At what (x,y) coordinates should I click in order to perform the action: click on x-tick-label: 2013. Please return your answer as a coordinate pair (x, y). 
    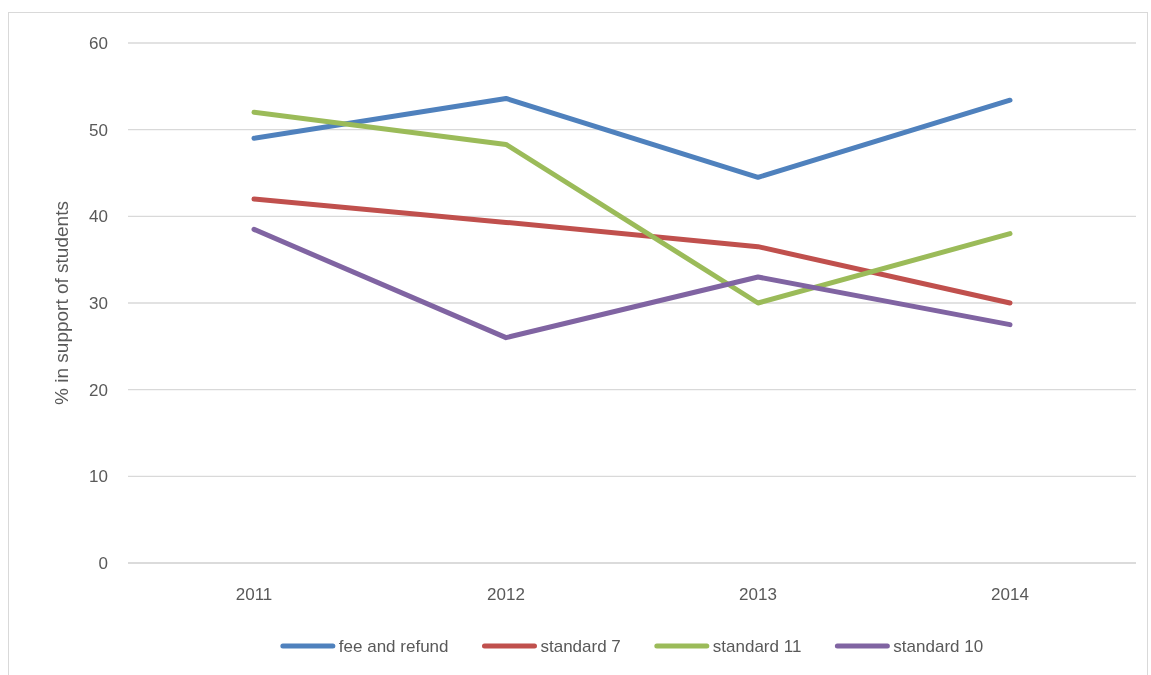
    Looking at the image, I should click on (758, 594).